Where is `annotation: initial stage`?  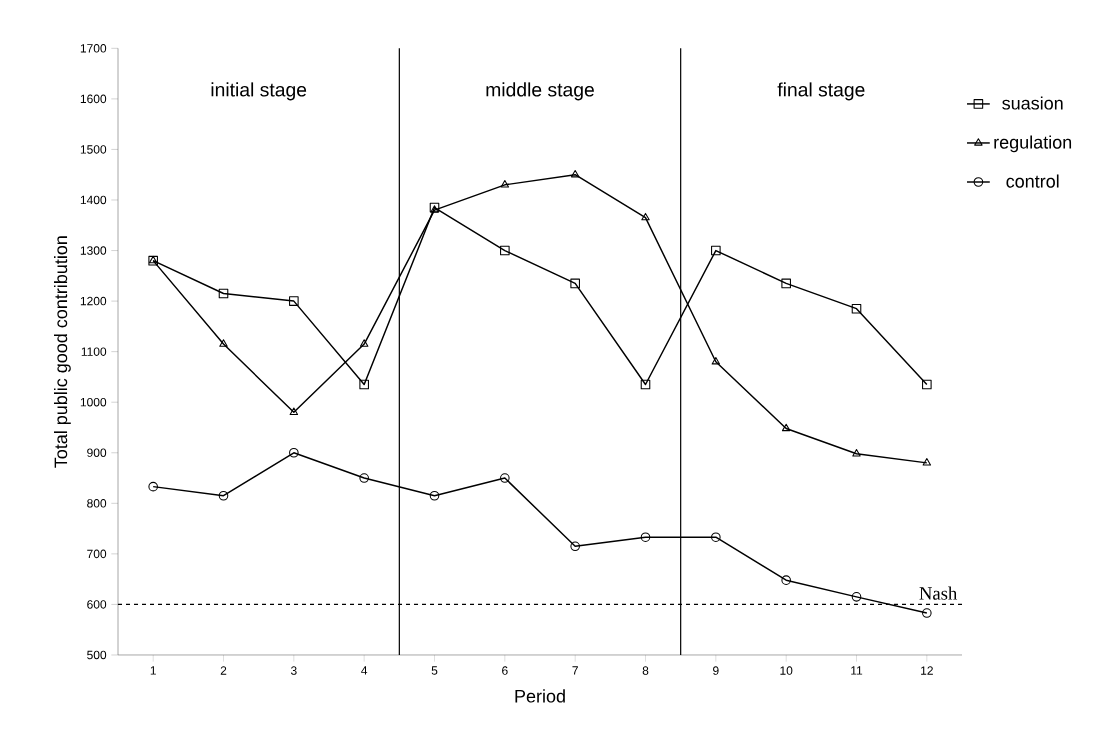 annotation: initial stage is located at coordinates (259, 91).